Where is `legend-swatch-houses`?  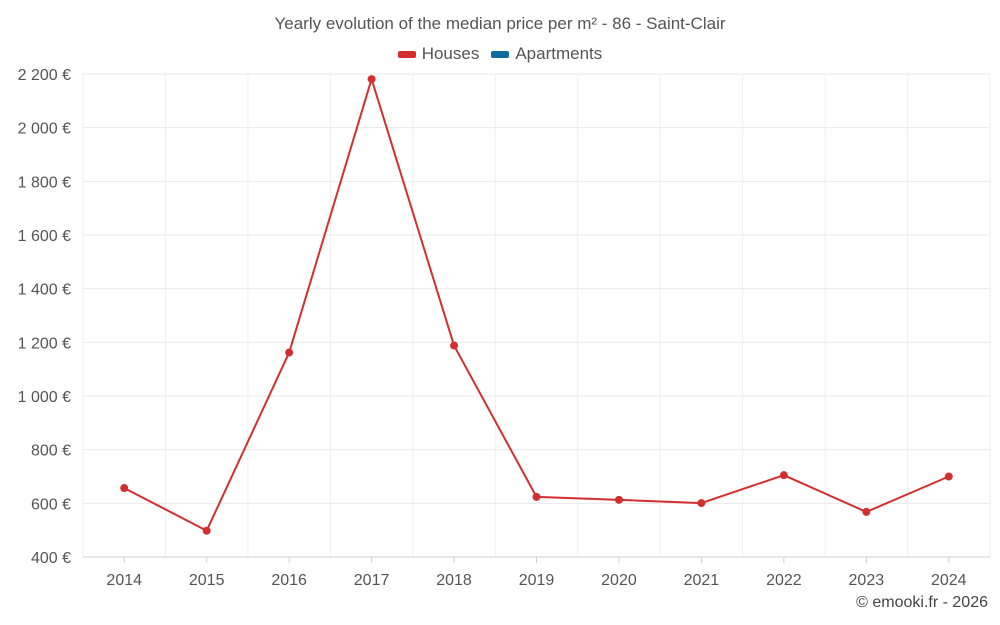
legend-swatch-houses is located at coordinates (406, 54).